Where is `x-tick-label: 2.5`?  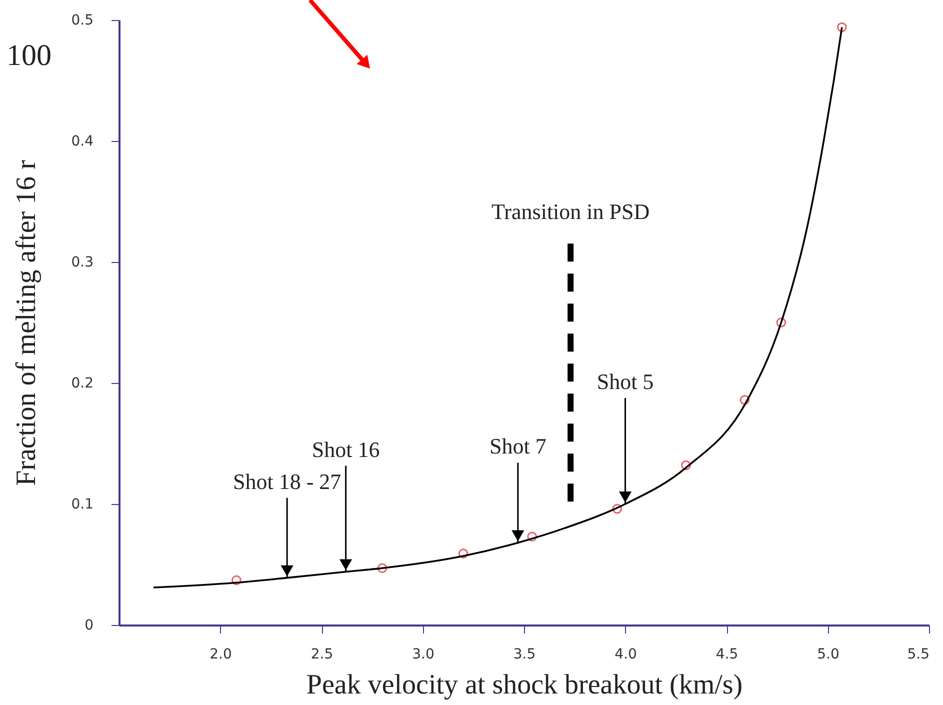 x-tick-label: 2.5 is located at coordinates (322, 654).